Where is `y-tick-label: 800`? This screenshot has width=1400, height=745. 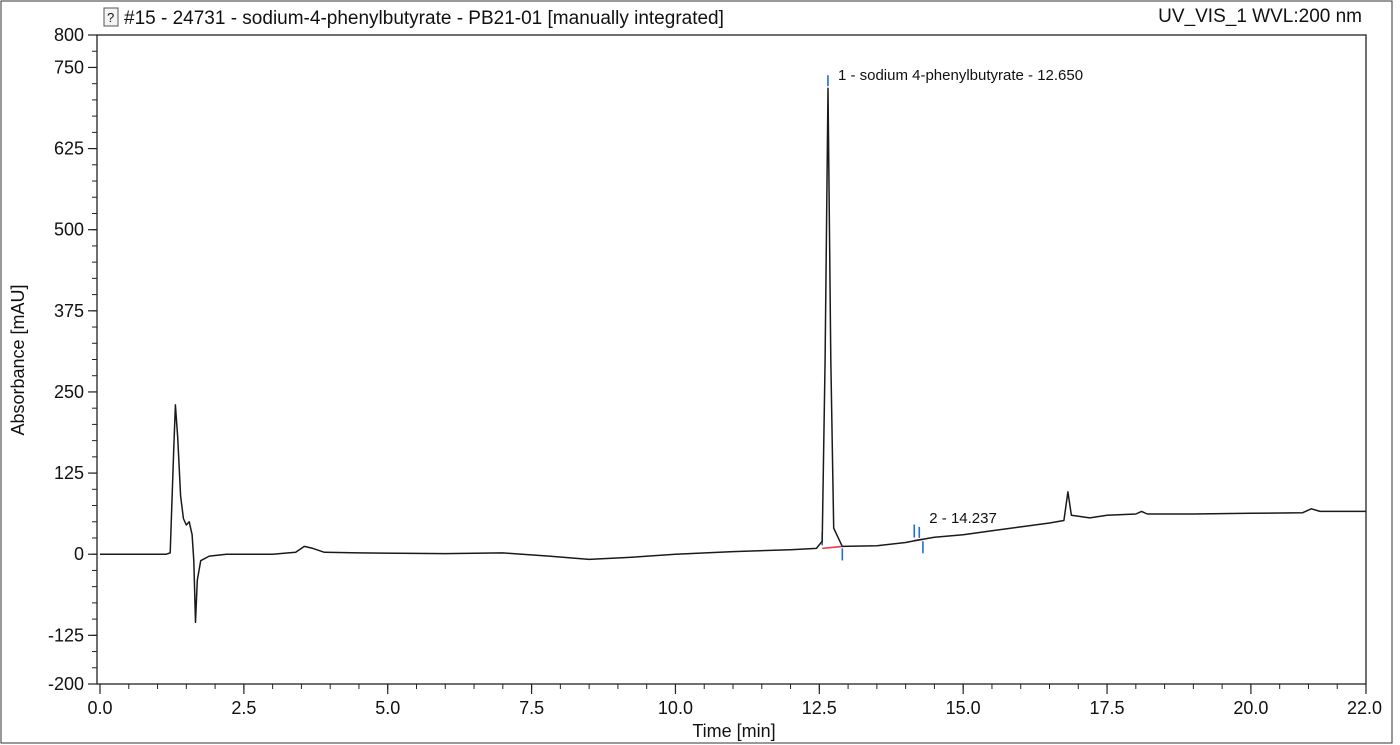 y-tick-label: 800 is located at coordinates (69, 35).